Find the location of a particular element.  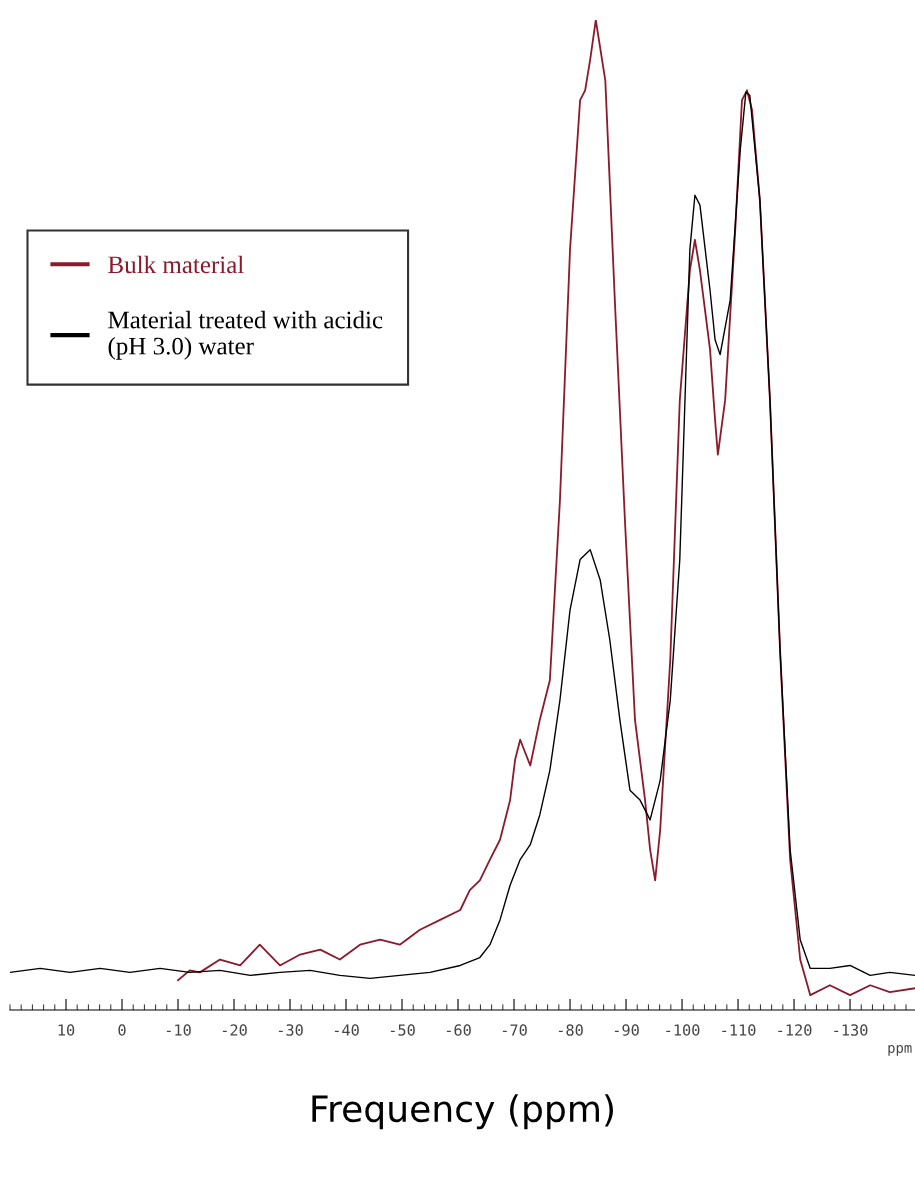

x-tick-label: -120 is located at coordinates (795, 1030).